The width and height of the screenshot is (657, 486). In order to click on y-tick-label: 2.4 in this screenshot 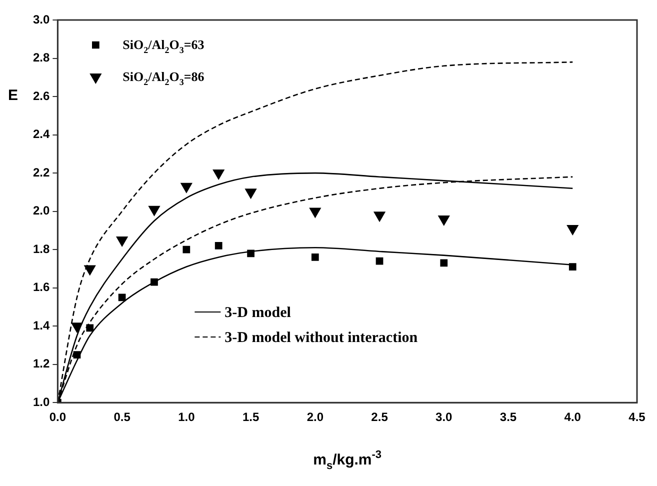, I will do `click(41, 134)`.